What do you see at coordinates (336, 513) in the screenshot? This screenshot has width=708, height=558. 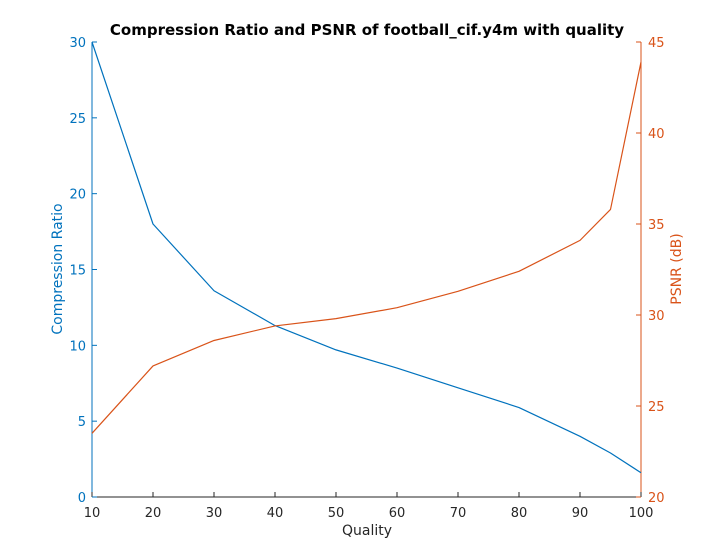 I see `x-tick-label: 50` at bounding box center [336, 513].